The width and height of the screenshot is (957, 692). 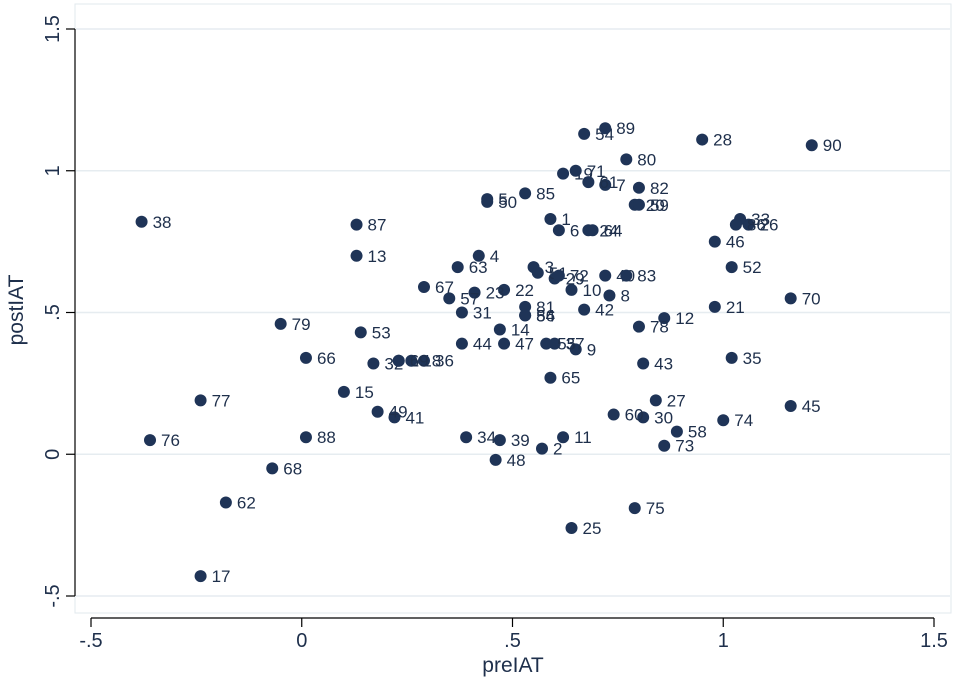 I want to click on point-label-68: 68, so click(x=292, y=468).